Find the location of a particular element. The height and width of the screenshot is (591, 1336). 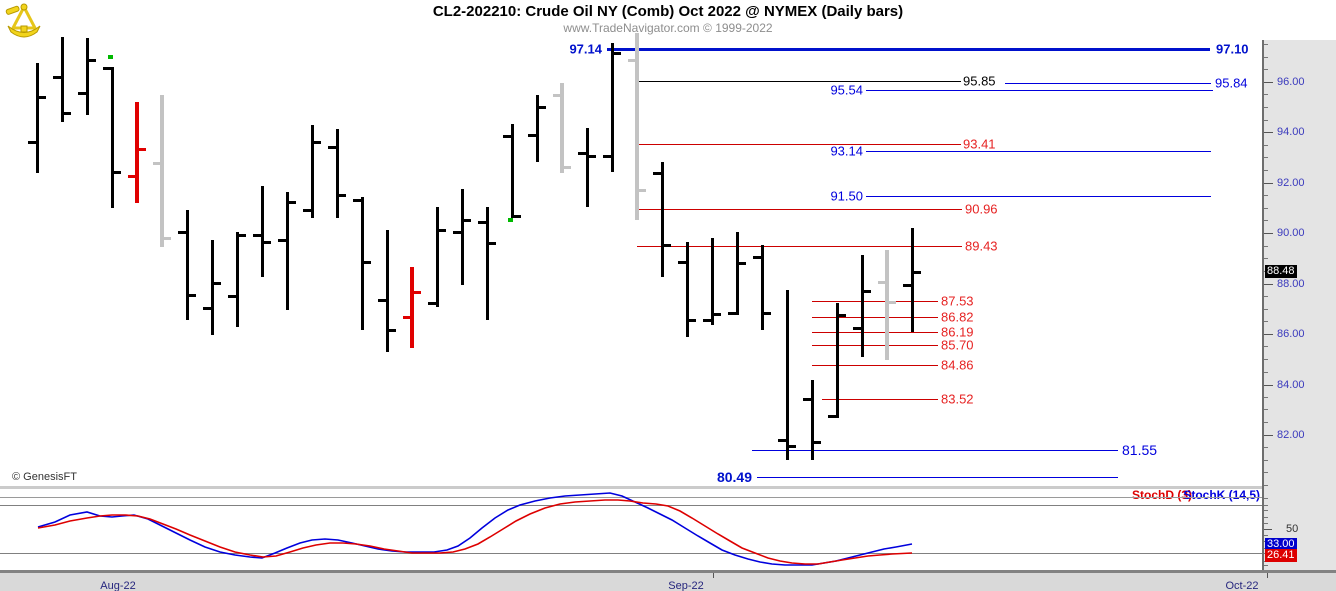

genesis-sextant-logo-icon is located at coordinates (24, 23).